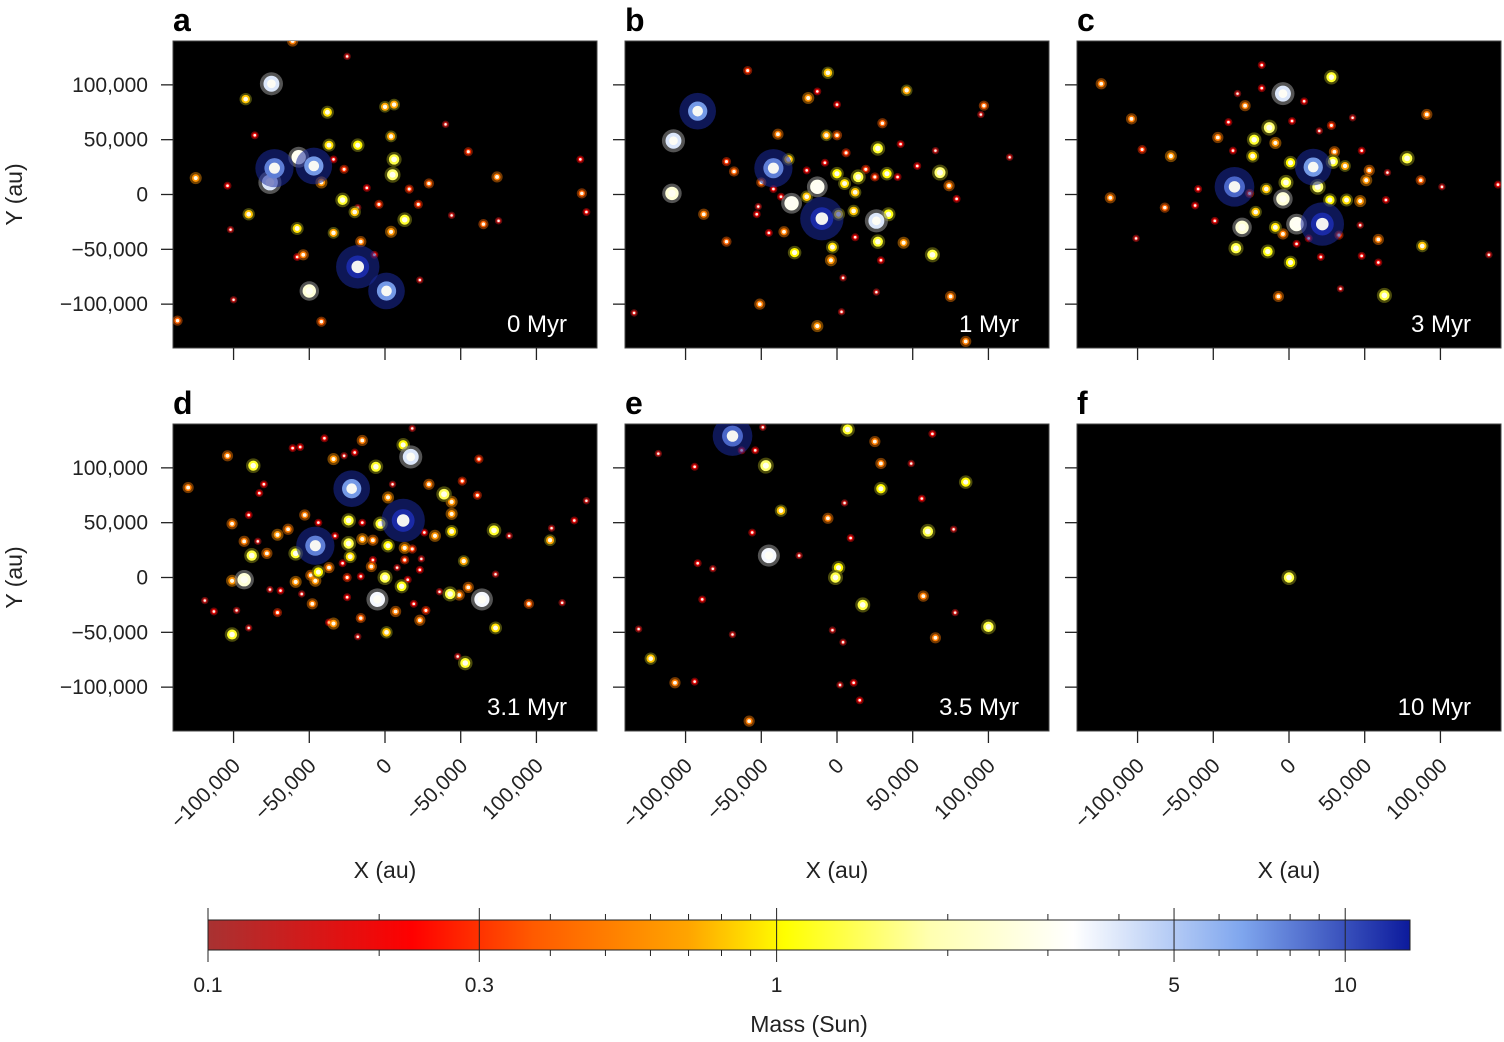  What do you see at coordinates (385, 870) in the screenshot?
I see `x-axis-title: X (au)` at bounding box center [385, 870].